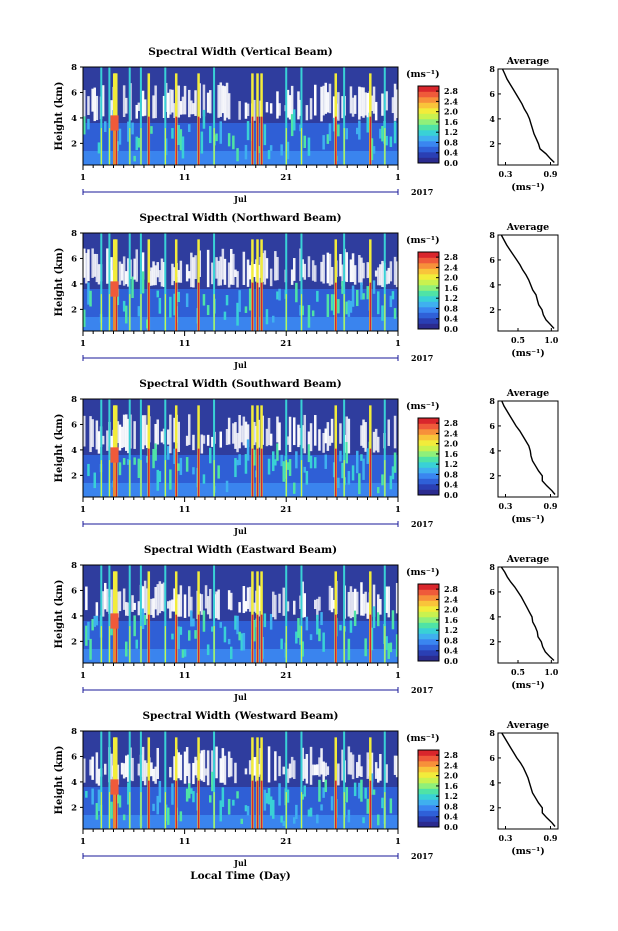 This screenshot has height=931, width=618. What do you see at coordinates (551, 340) in the screenshot?
I see `average-x-tick-label: 1.0` at bounding box center [551, 340].